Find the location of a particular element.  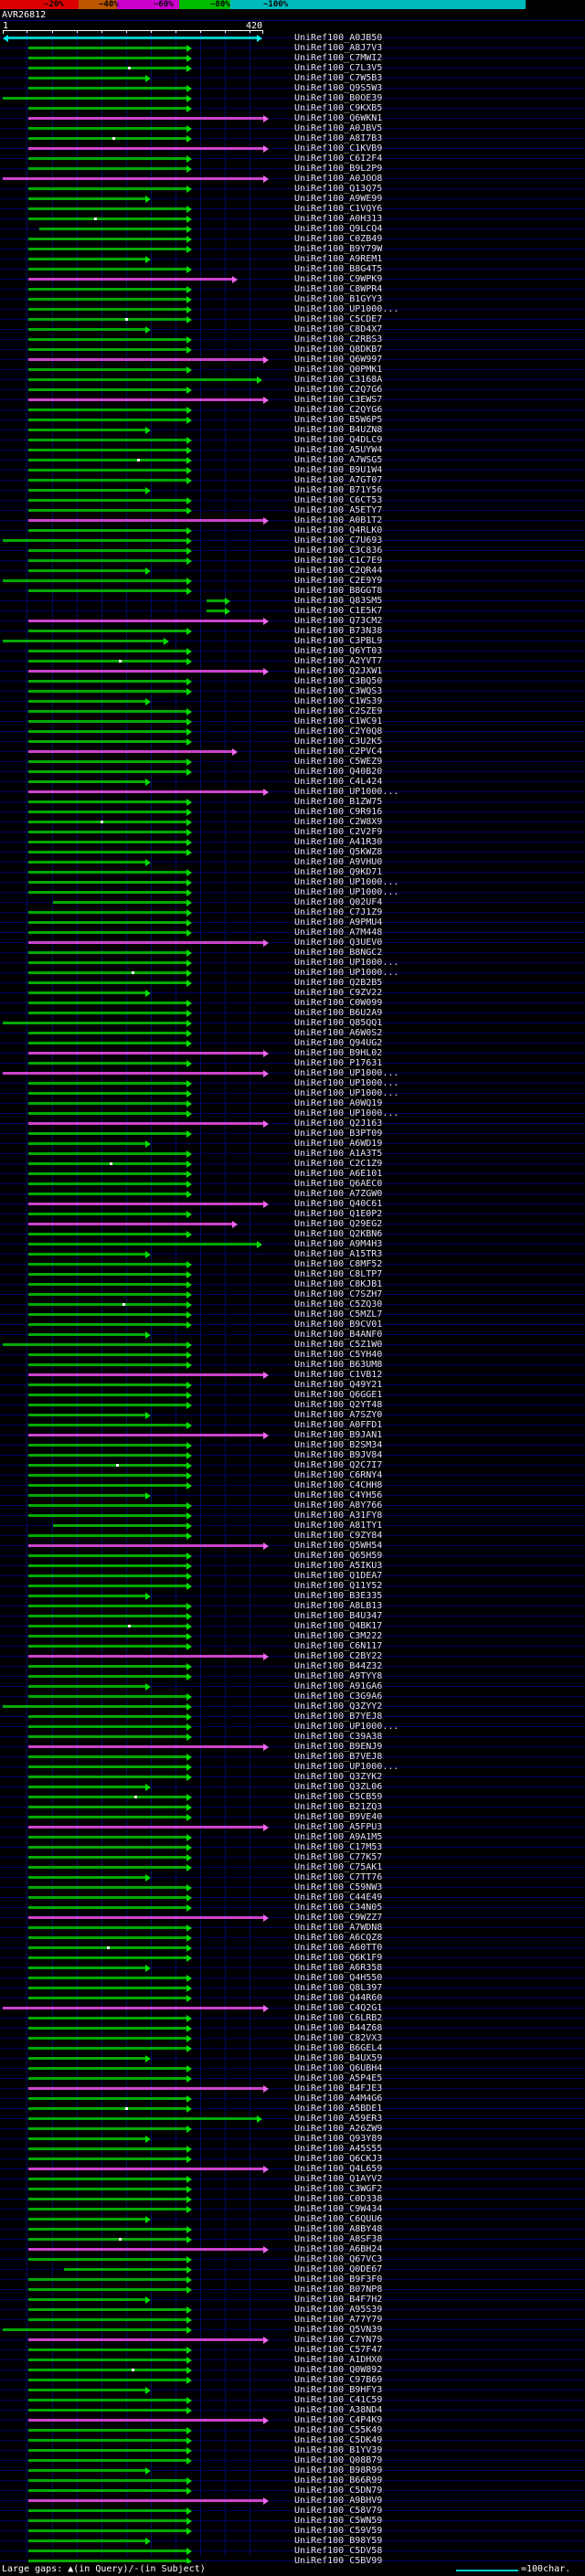

hit-label: UniRef100_C82VX3 is located at coordinates (339, 2038).